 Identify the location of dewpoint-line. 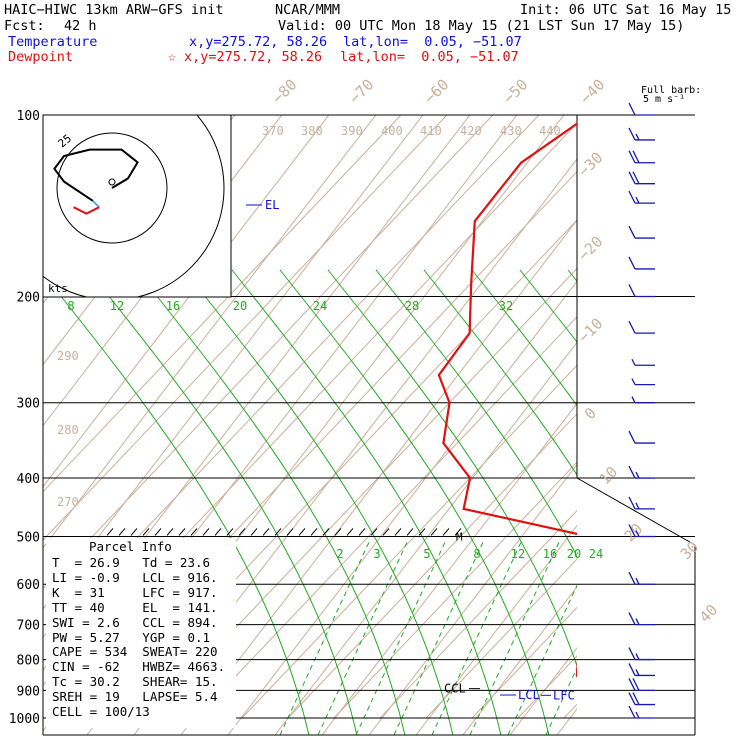
(507, 400).